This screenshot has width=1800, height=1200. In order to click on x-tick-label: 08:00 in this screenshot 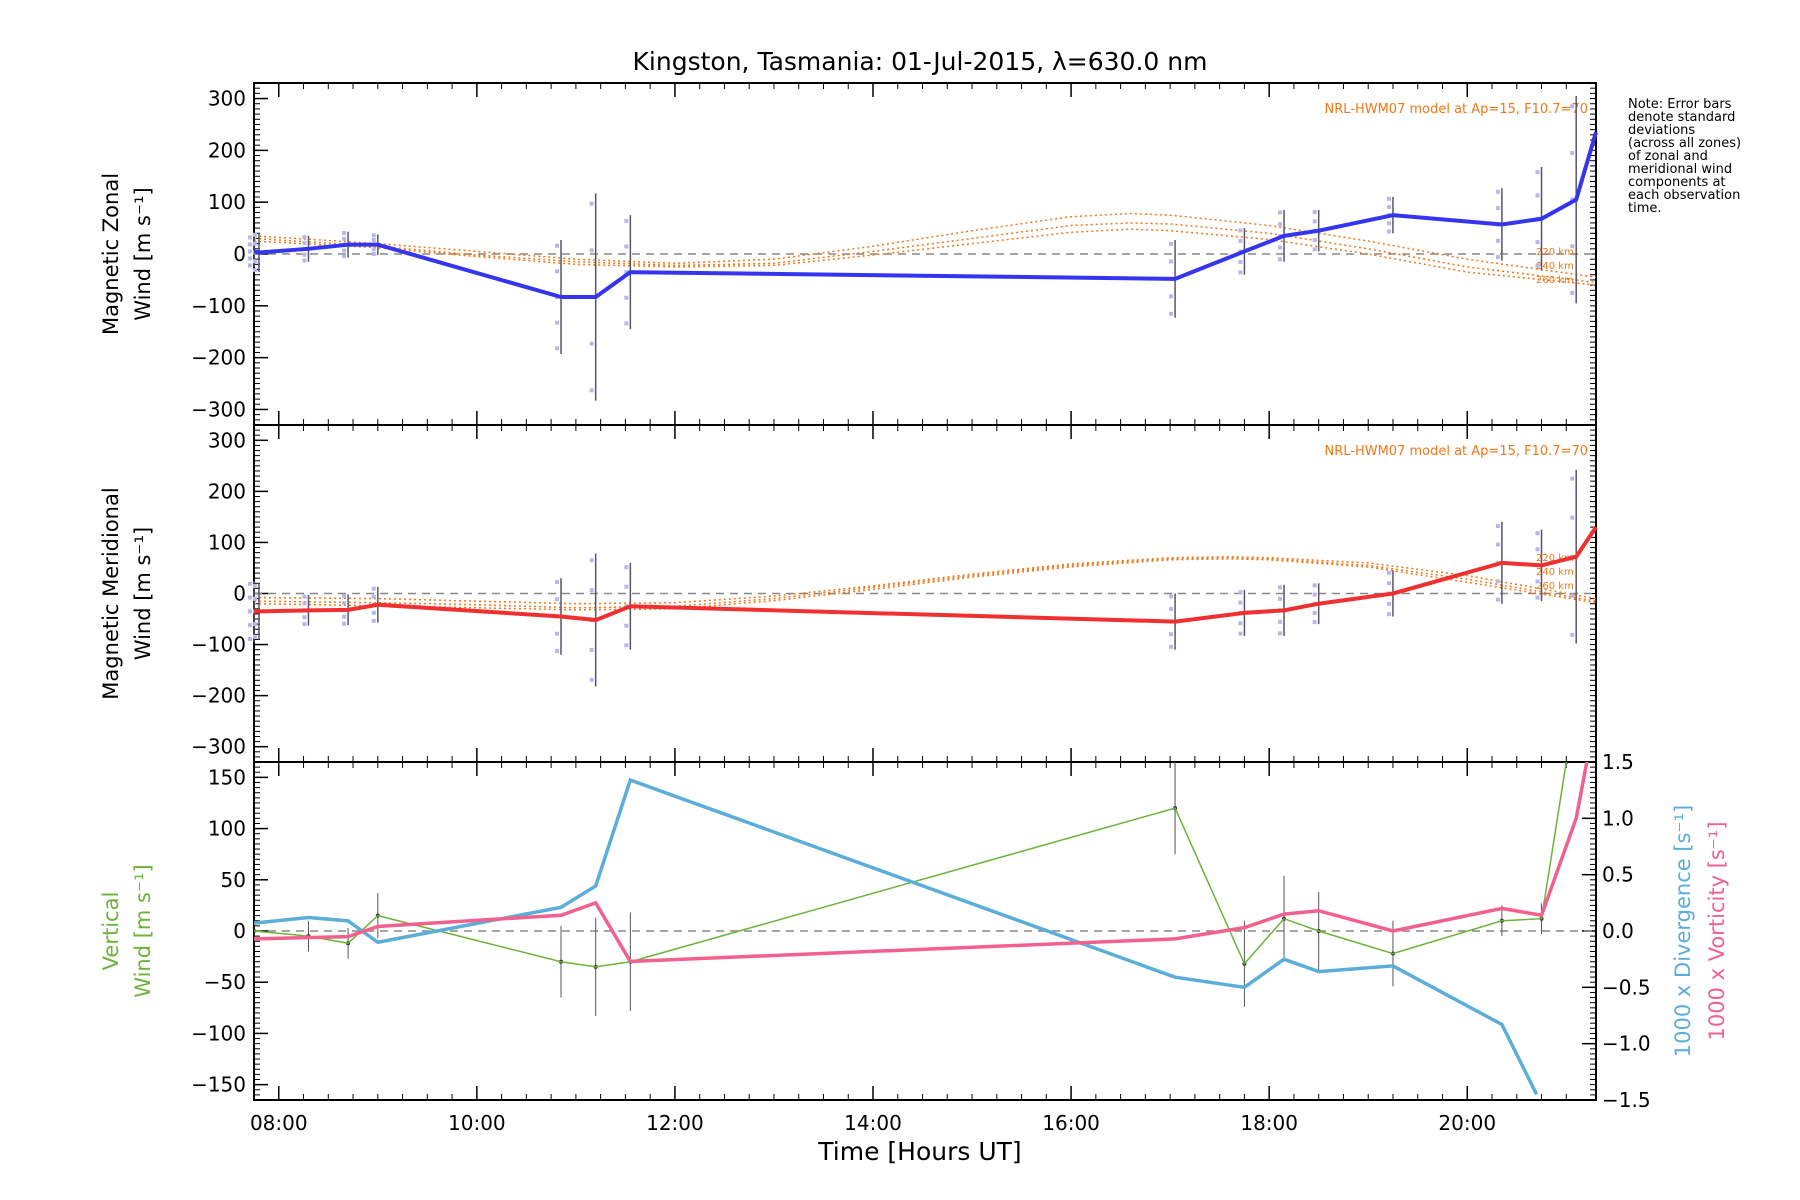, I will do `click(279, 1123)`.